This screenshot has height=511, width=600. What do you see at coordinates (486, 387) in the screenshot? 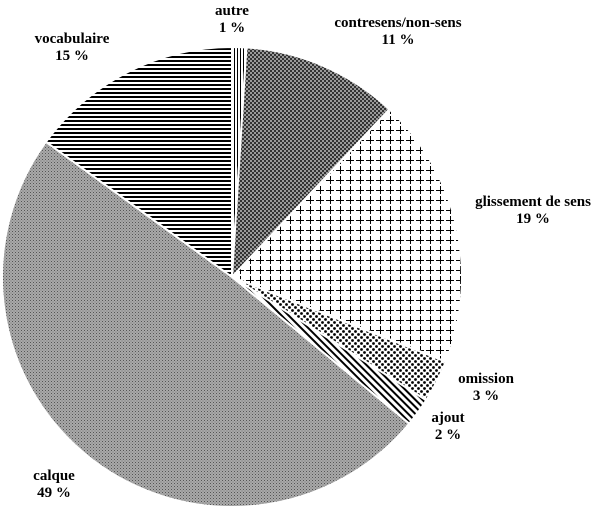
I see `slice-label: omission 3 %` at bounding box center [486, 387].